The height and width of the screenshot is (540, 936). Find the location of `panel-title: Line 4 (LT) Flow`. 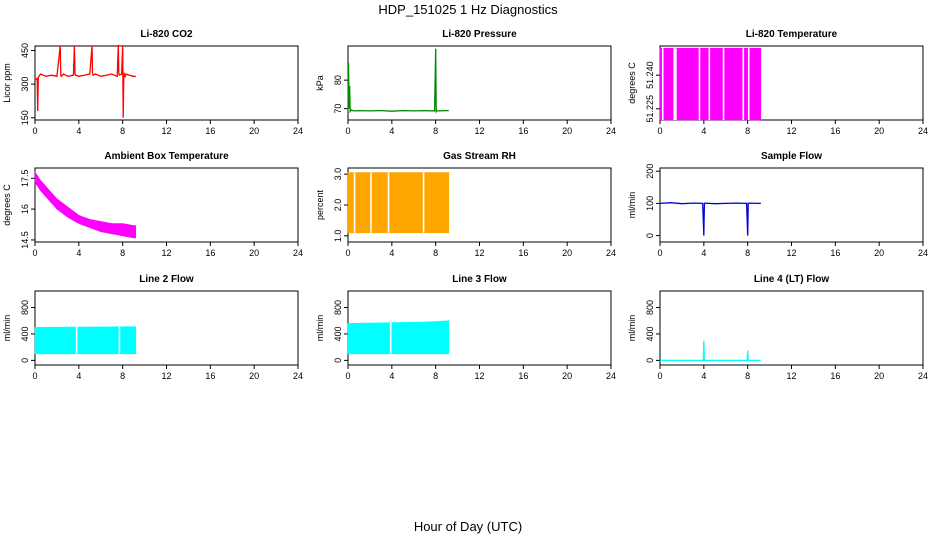

panel-title: Line 4 (LT) Flow is located at coordinates (792, 279).